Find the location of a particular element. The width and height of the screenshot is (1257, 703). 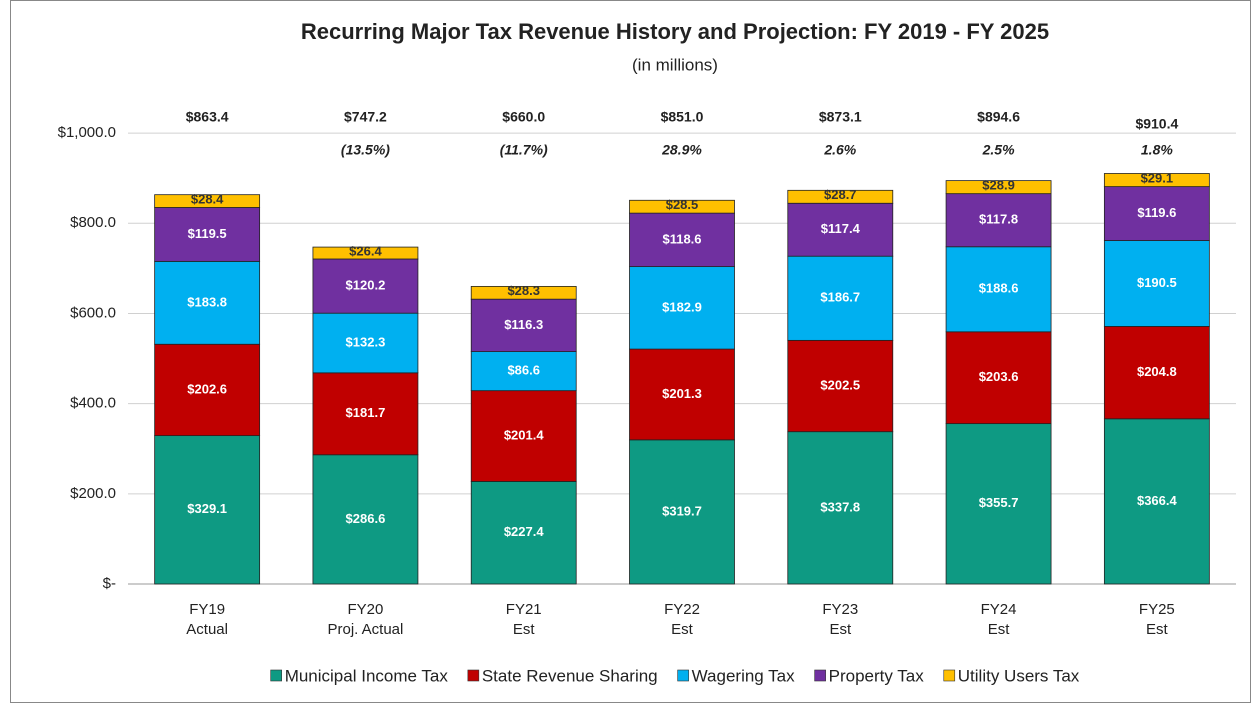

value-label: $28.9 is located at coordinates (998, 185).